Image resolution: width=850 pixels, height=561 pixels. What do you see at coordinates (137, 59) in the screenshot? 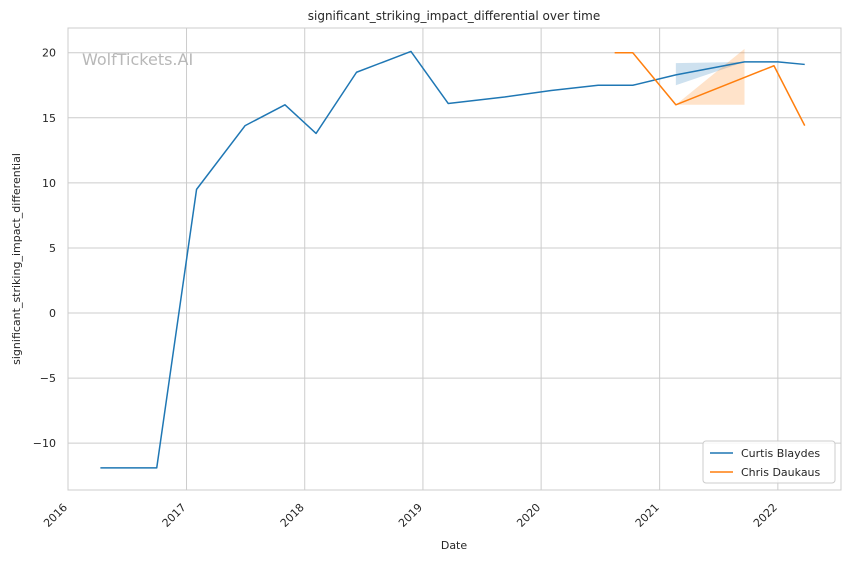
I see `watermark-text: WolfTickets.AI` at bounding box center [137, 59].